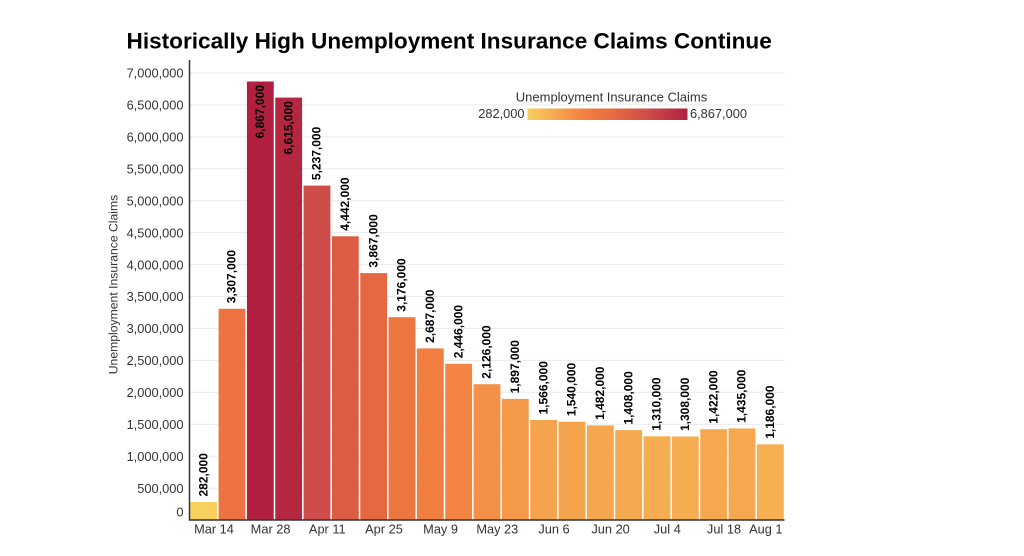 Image resolution: width=1024 pixels, height=556 pixels. I want to click on svg-text: Mar 28, so click(271, 529).